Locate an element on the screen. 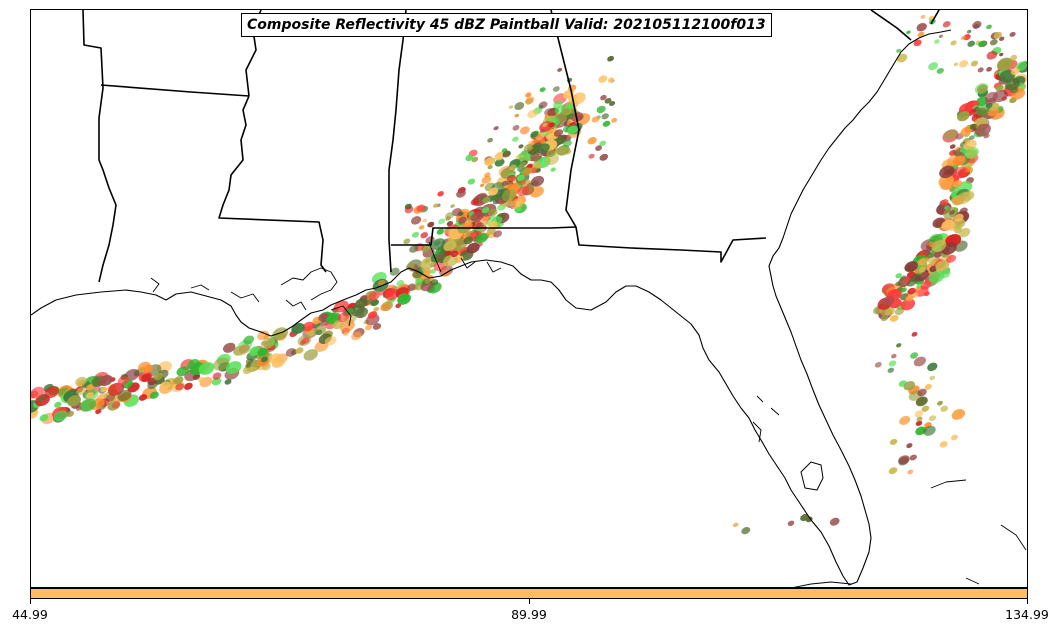 This screenshot has height=633, width=1062. colorbar-tick is located at coordinates (529, 601).